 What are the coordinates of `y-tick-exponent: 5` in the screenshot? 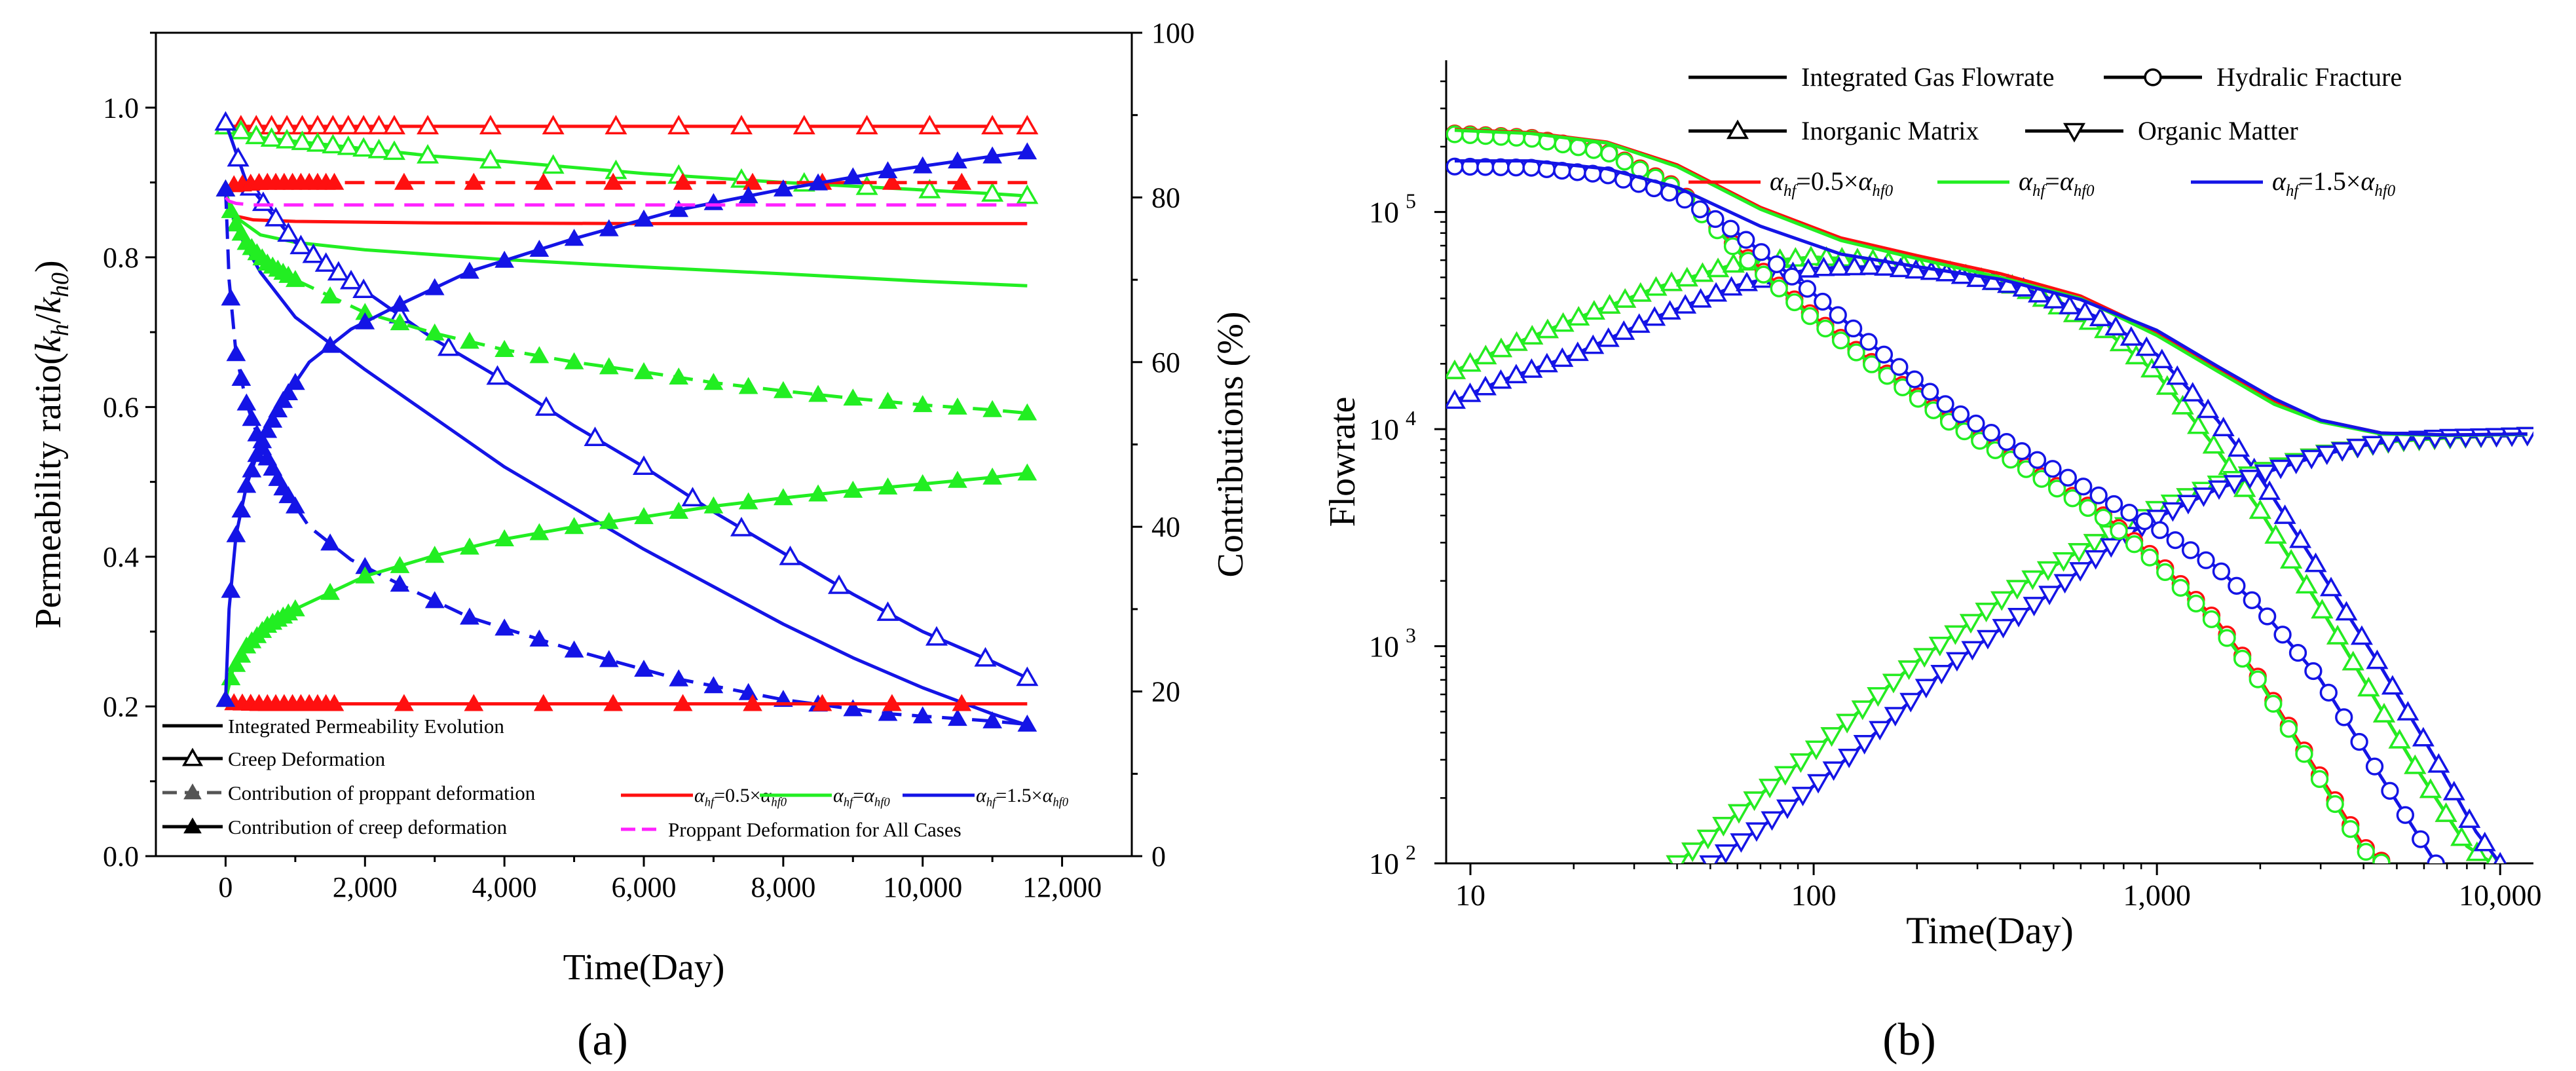 It's located at (1411, 201).